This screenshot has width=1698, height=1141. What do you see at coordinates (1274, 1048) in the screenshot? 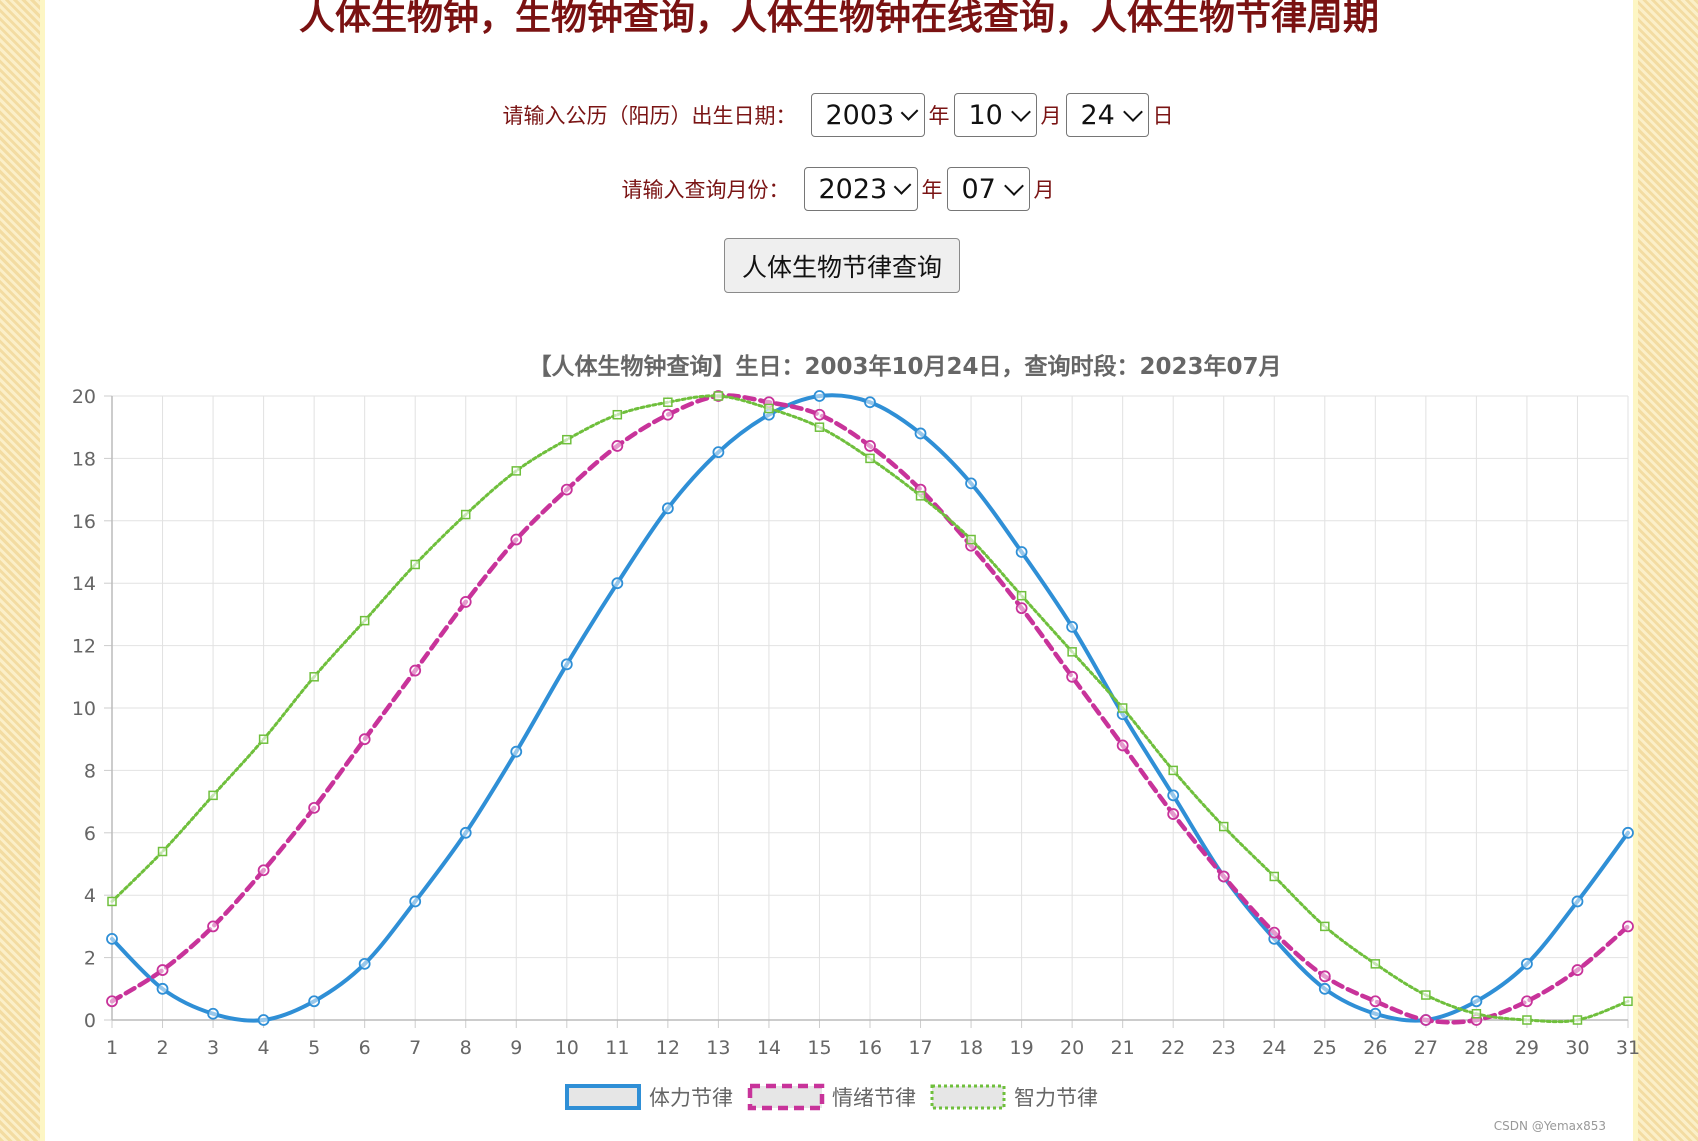
I see `x-tick-label: 24` at bounding box center [1274, 1048].